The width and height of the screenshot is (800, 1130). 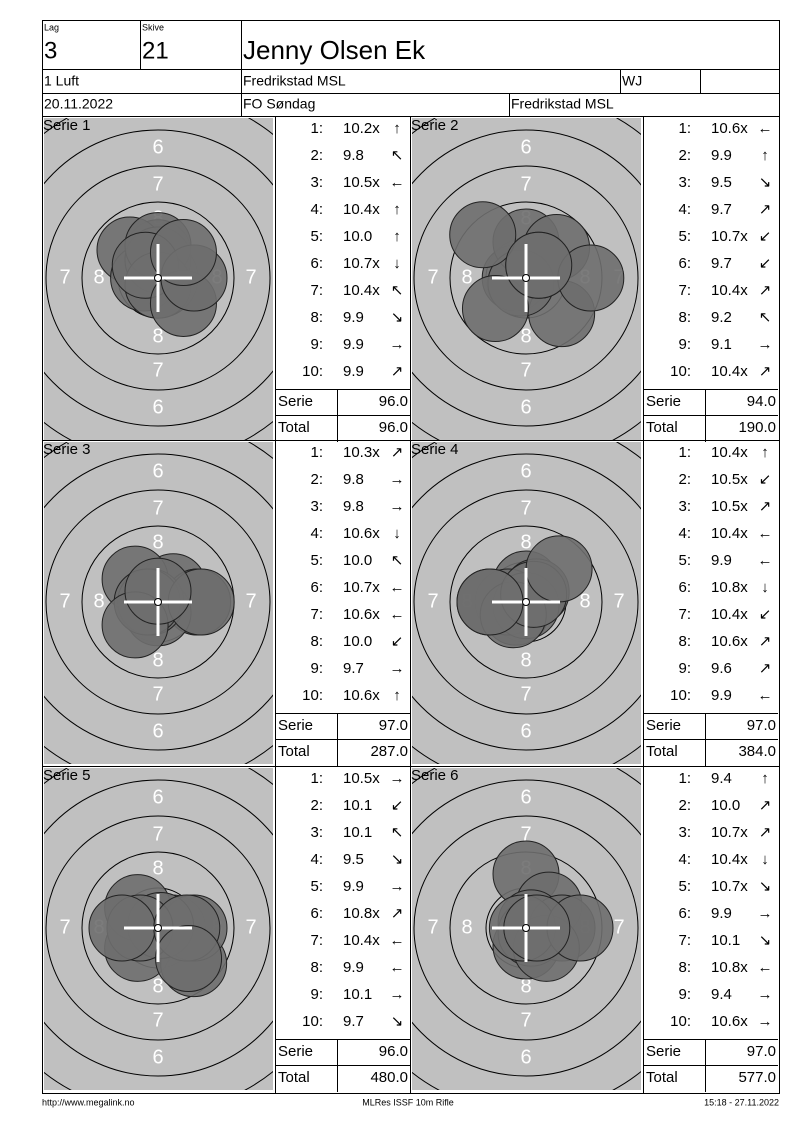 What do you see at coordinates (316, 967) in the screenshot?
I see `shot-number: 8:` at bounding box center [316, 967].